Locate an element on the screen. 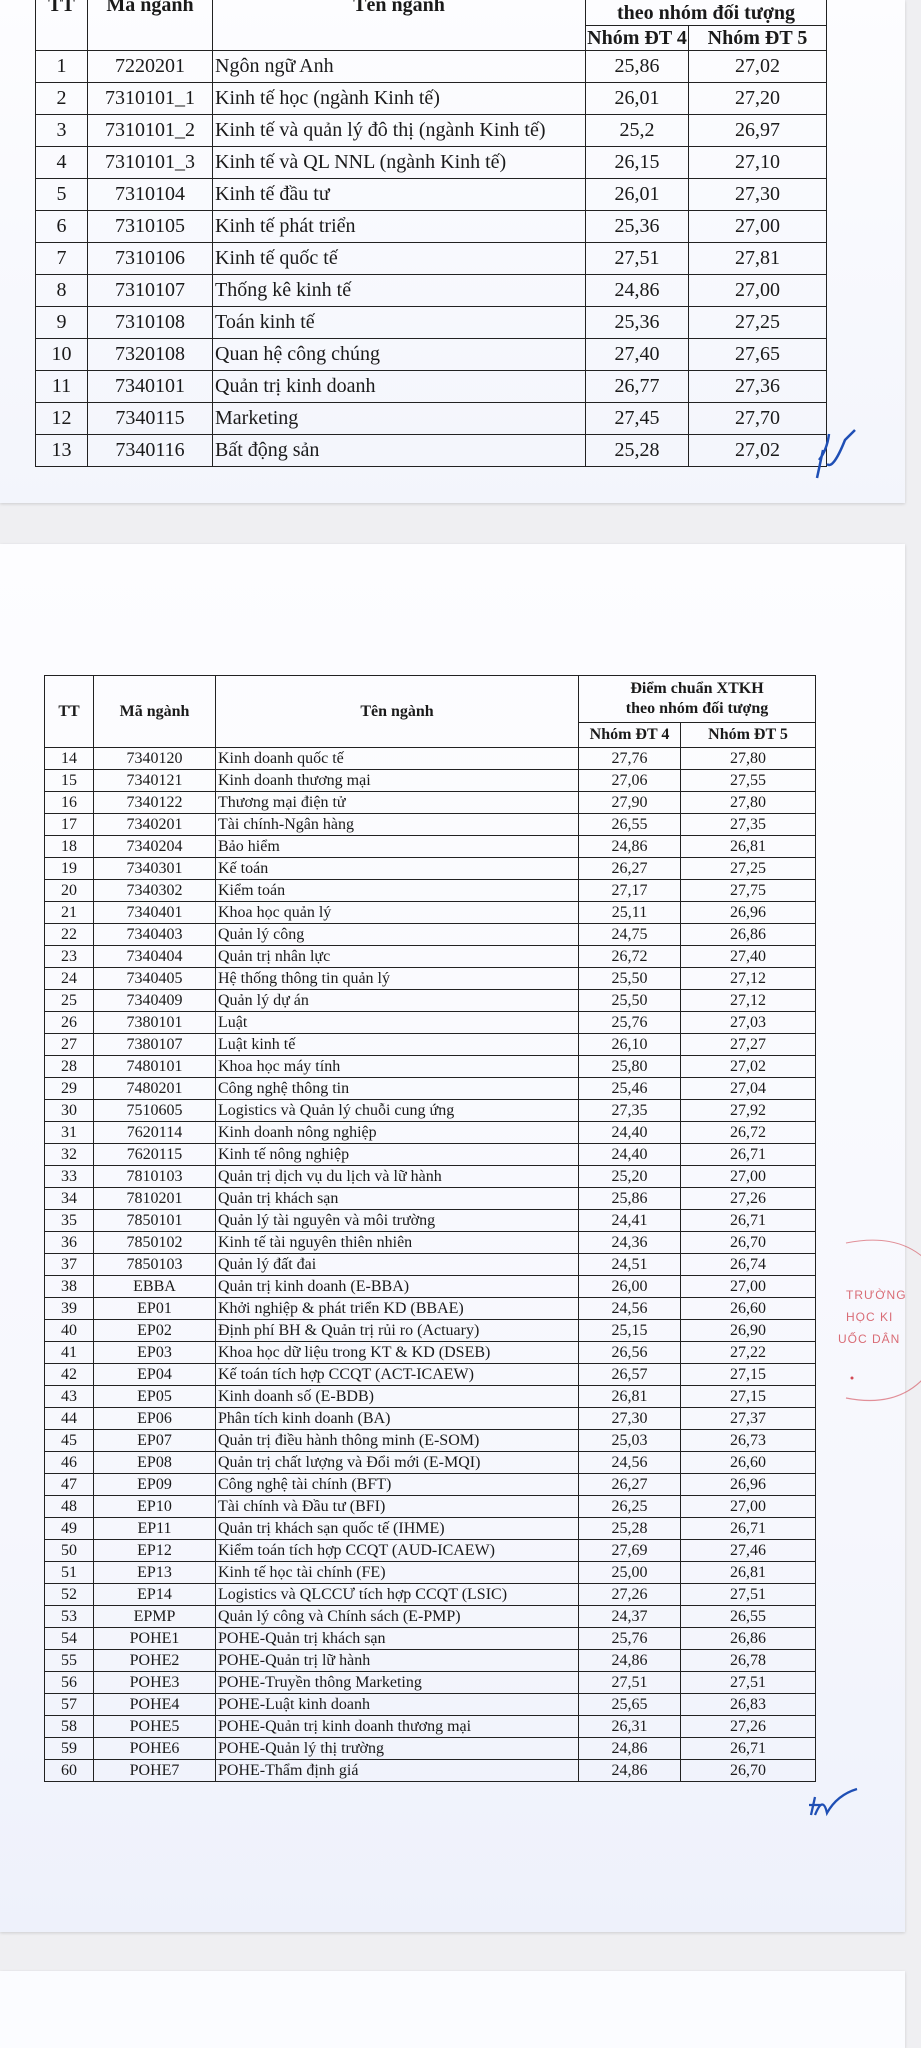  row-score-group4: 25,65 is located at coordinates (629, 1704).